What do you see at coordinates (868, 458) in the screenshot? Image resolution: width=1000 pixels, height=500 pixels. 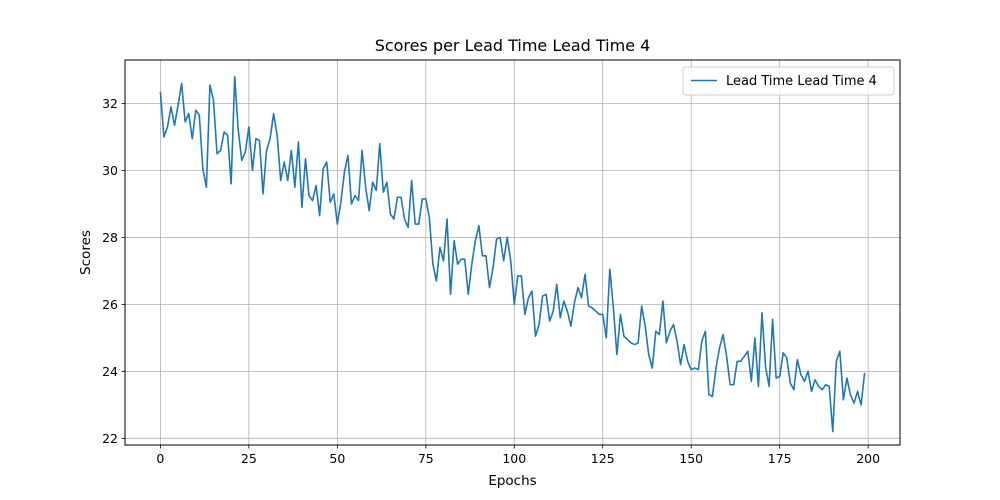 I see `x-tick-label: 200` at bounding box center [868, 458].